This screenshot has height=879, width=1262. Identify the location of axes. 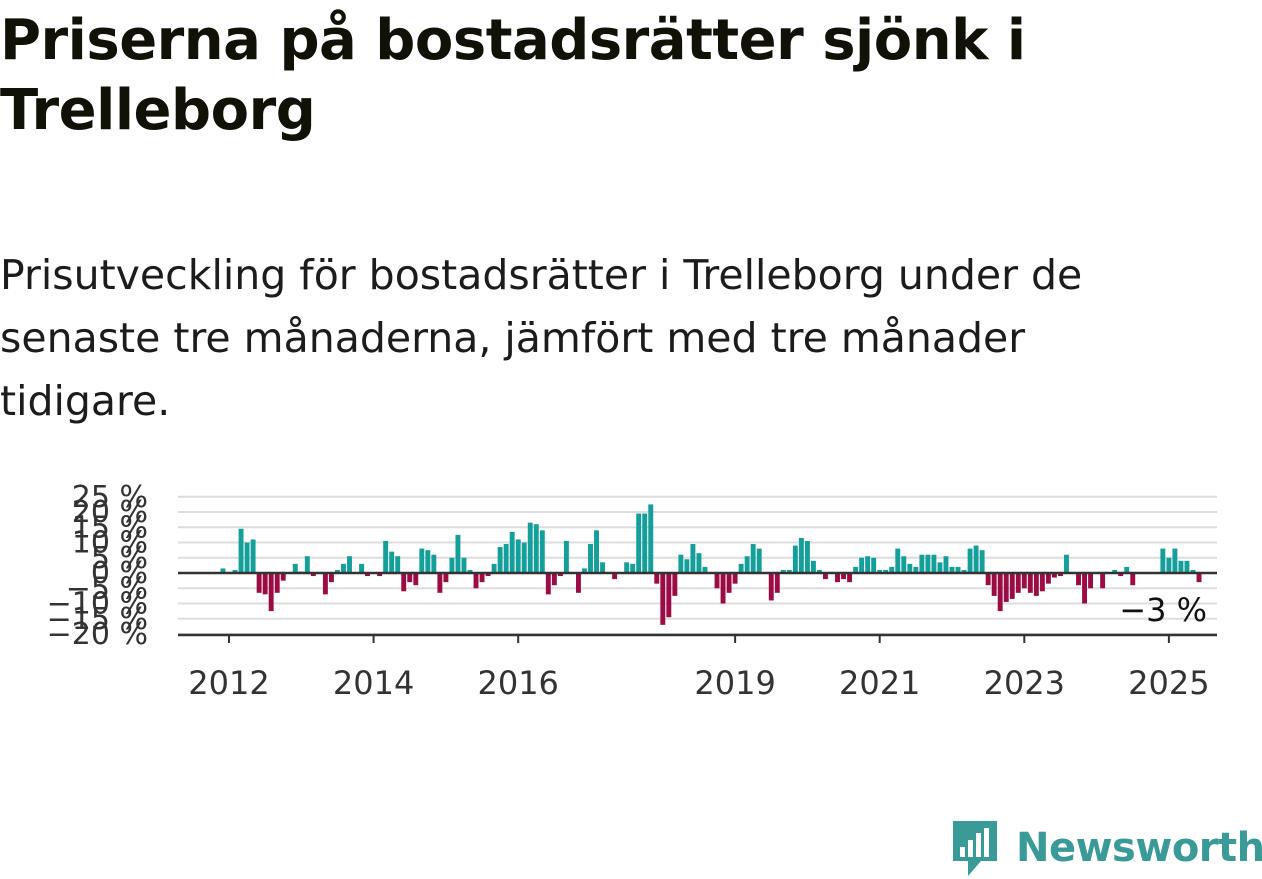
(697, 604).